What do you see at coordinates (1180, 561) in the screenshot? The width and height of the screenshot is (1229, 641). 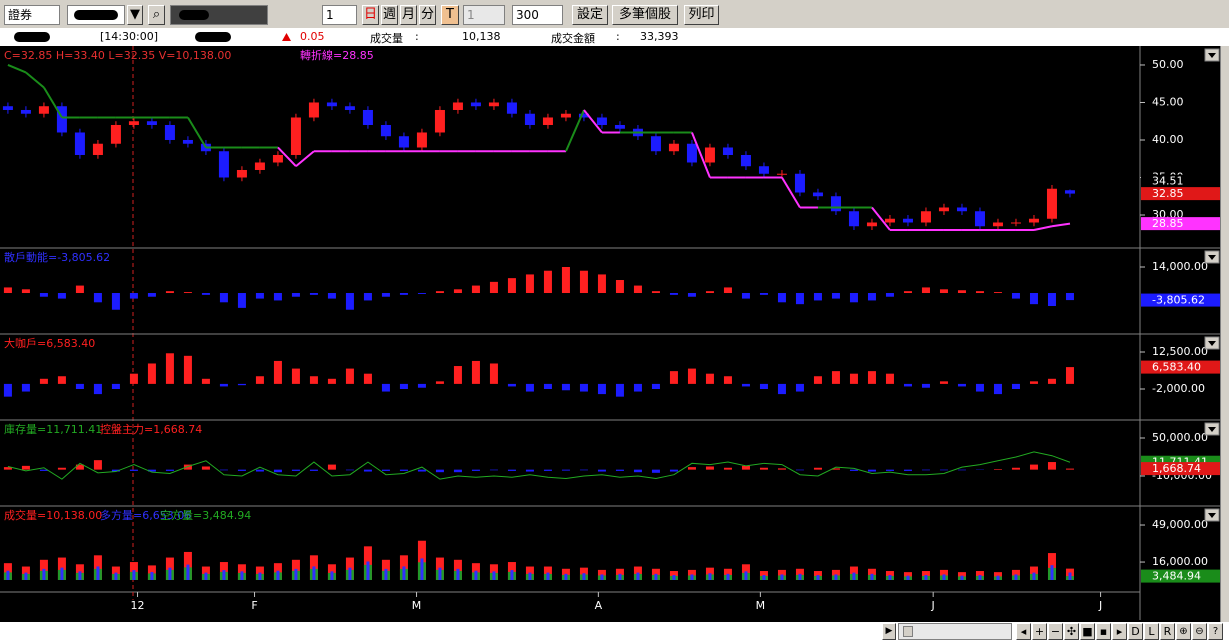 I see `y-tick-label: 16,000.00` at bounding box center [1180, 561].